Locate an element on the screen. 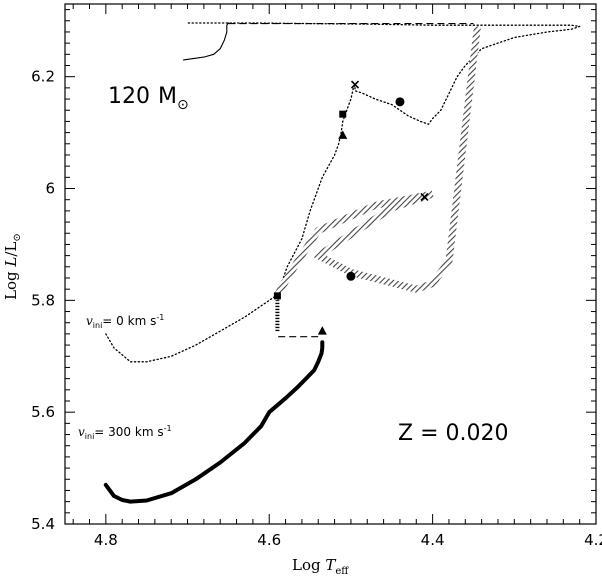 This screenshot has height=576, width=602. vini-300-annotation: vini= 300 km s-1 is located at coordinates (125, 432).